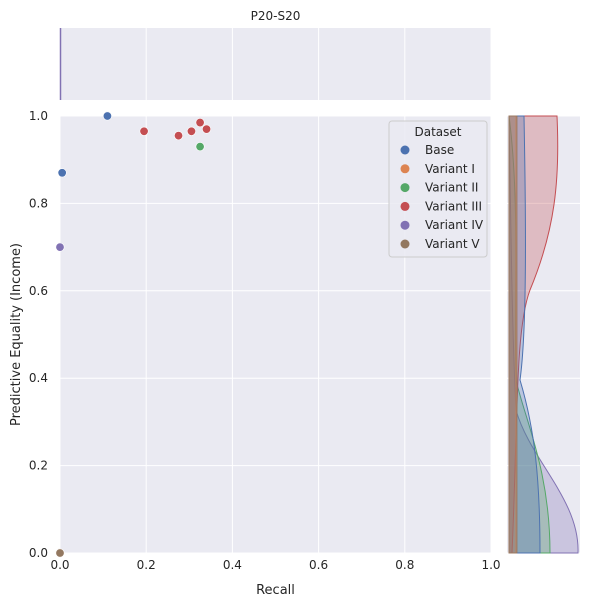  Describe the element at coordinates (513, 334) in the screenshot. I see `kde-variant-v` at that location.